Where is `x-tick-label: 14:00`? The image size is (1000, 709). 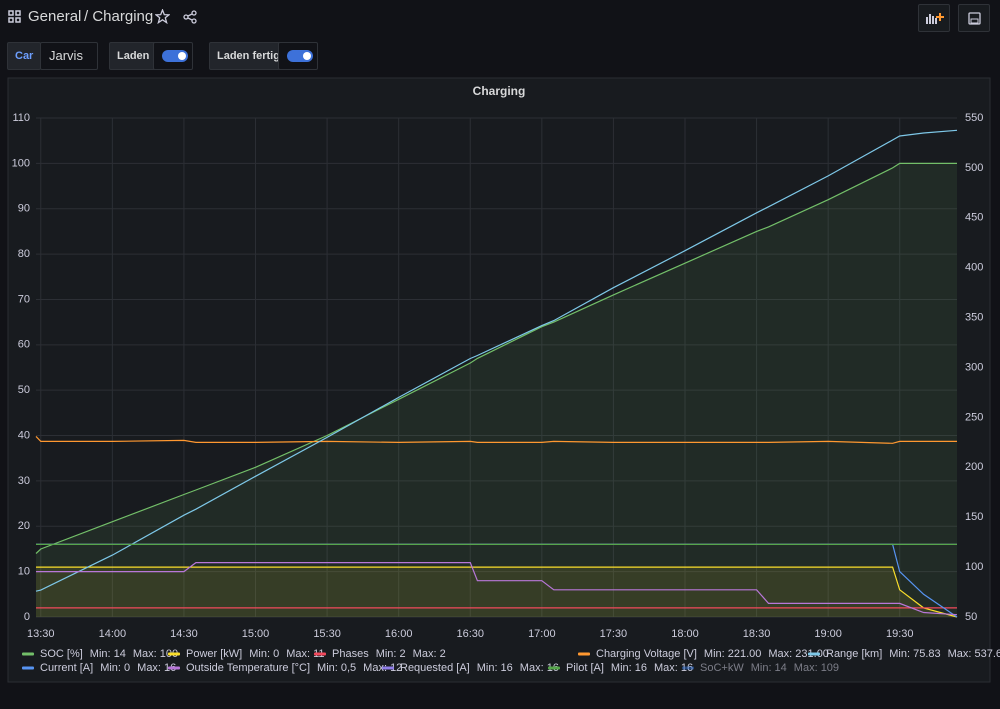
x-tick-label: 14:00 is located at coordinates (113, 634).